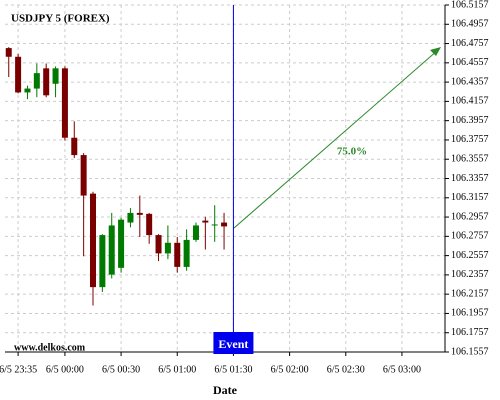 This screenshot has width=500, height=400. Describe the element at coordinates (470, 351) in the screenshot. I see `y-tick-label: 106.1557` at that location.